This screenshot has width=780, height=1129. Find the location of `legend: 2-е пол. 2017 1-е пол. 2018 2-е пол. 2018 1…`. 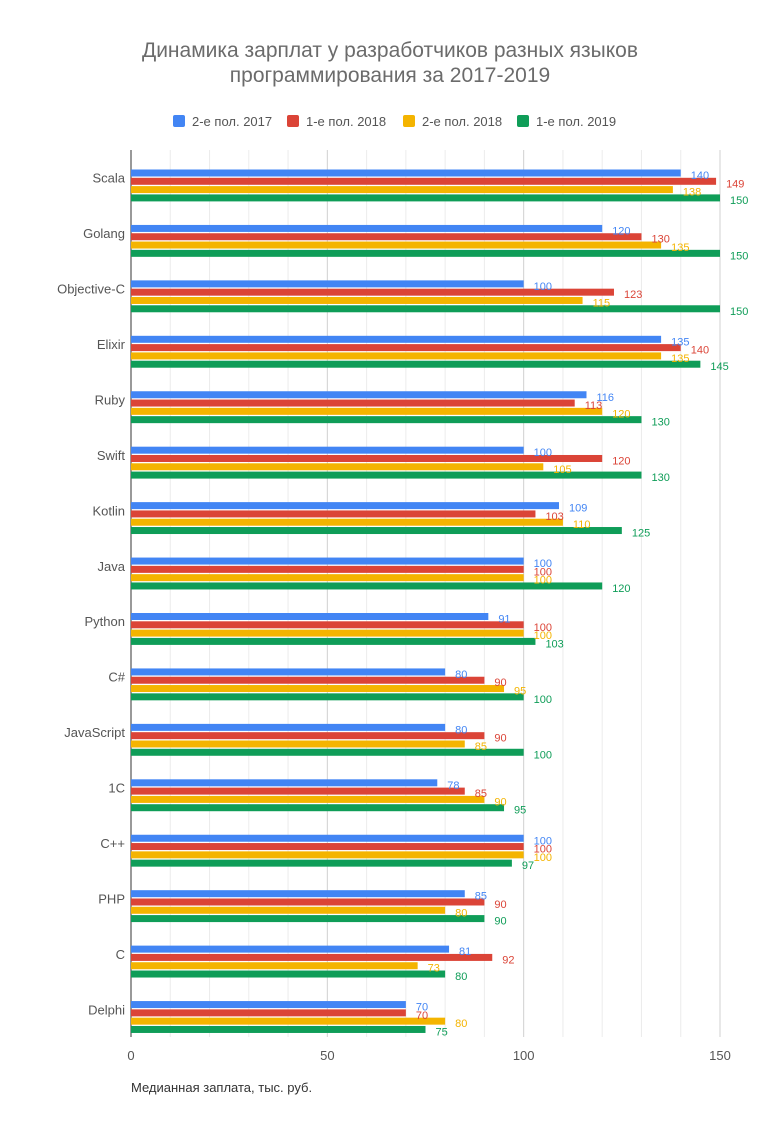

legend: 2-е пол. 2017 1-е пол. 2018 2-е пол. 2018 1… is located at coordinates (394, 121).